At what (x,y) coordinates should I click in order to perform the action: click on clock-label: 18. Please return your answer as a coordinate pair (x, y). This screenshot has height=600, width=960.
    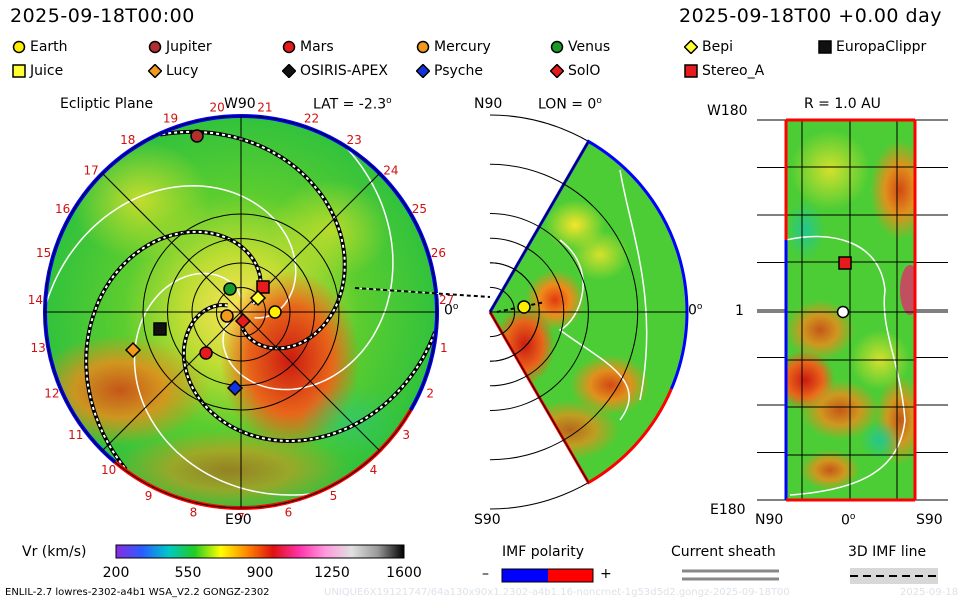
    Looking at the image, I should click on (127, 140).